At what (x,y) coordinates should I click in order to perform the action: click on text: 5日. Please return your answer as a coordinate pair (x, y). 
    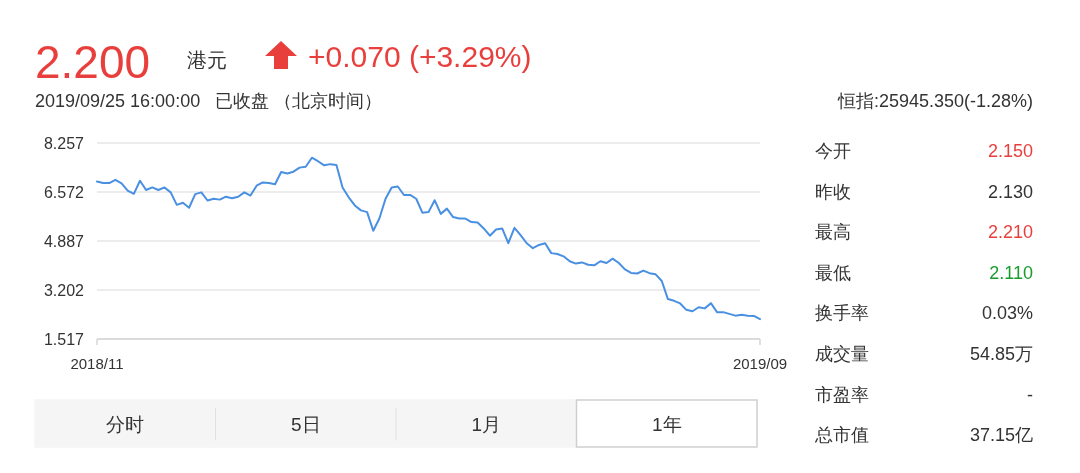
    Looking at the image, I should click on (305, 424).